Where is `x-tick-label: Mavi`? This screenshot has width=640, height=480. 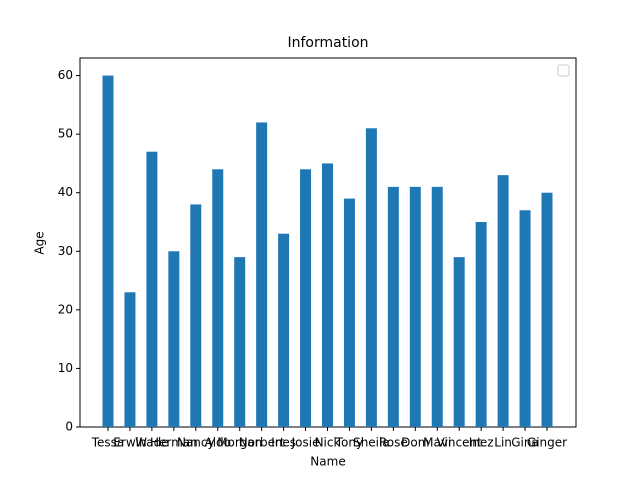 x-tick-label: Mavi is located at coordinates (437, 443).